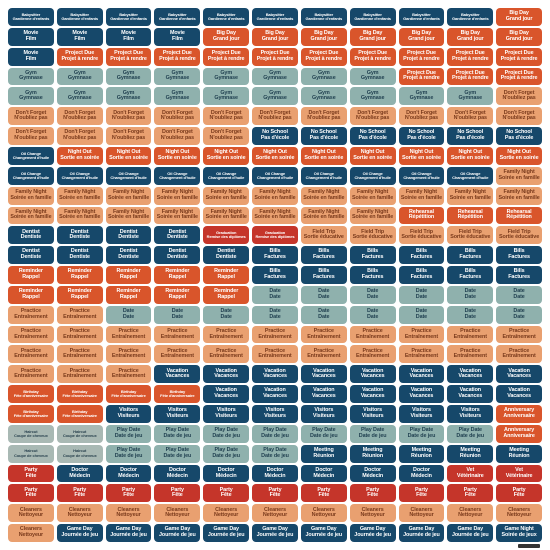 The width and height of the screenshot is (550, 550). I want to click on sticker: Visitors Visiteurs, so click(226, 414).